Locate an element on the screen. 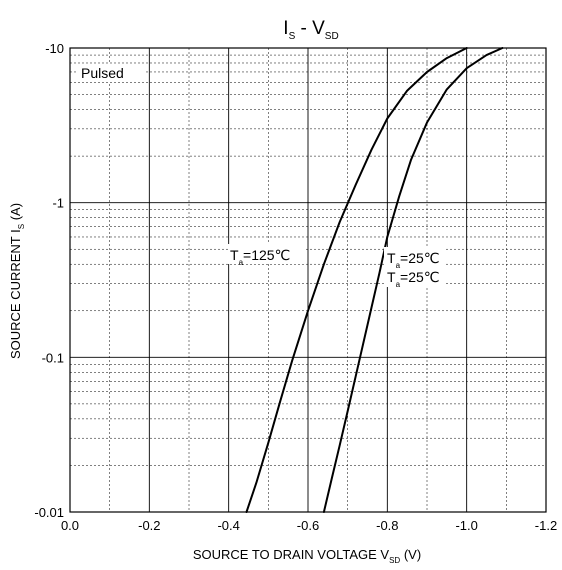 The height and width of the screenshot is (570, 562). x-tick-label: -0.2 is located at coordinates (149, 525).